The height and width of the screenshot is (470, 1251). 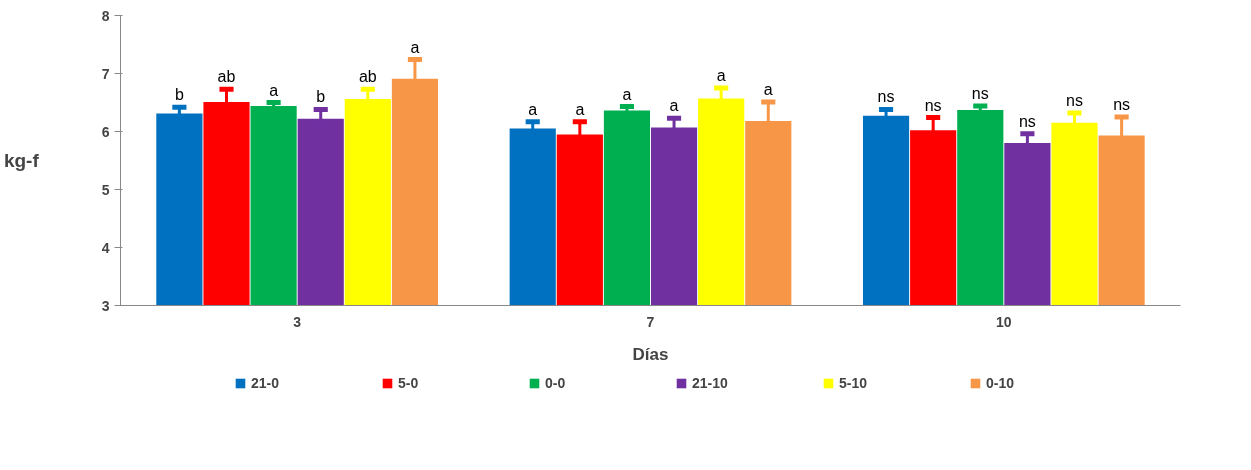 I want to click on y-tick-label: 6, so click(x=105, y=131).